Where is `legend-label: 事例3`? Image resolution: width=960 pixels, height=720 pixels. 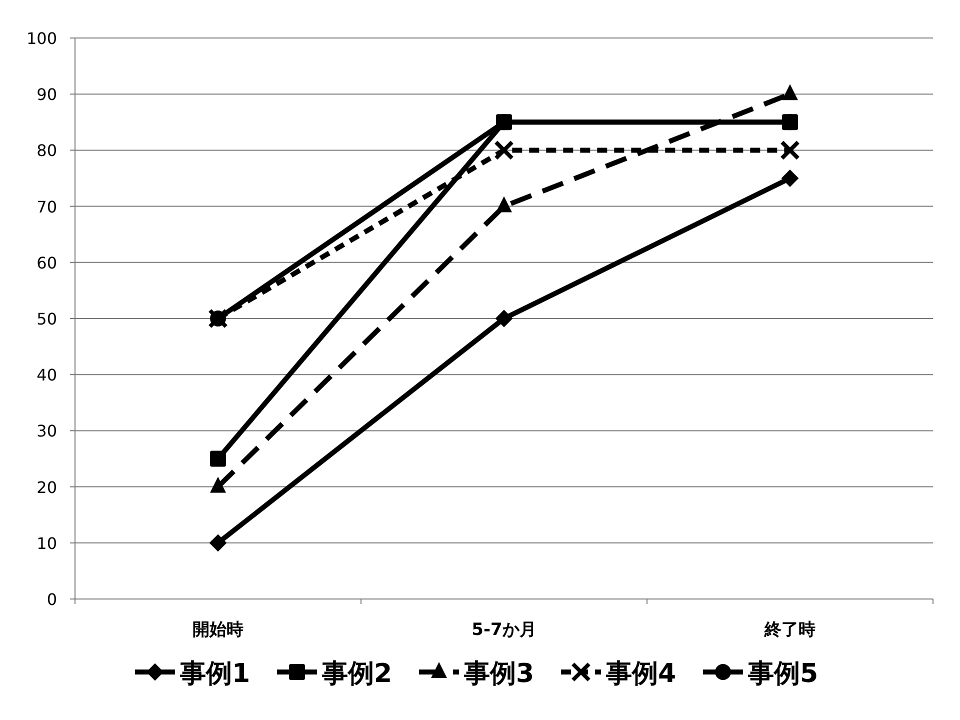 legend-label: 事例3 is located at coordinates (498, 674).